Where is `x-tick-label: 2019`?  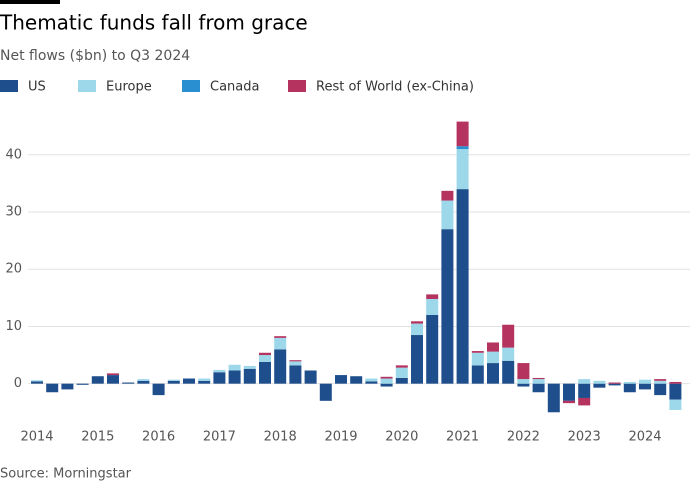 x-tick-label: 2019 is located at coordinates (340, 437).